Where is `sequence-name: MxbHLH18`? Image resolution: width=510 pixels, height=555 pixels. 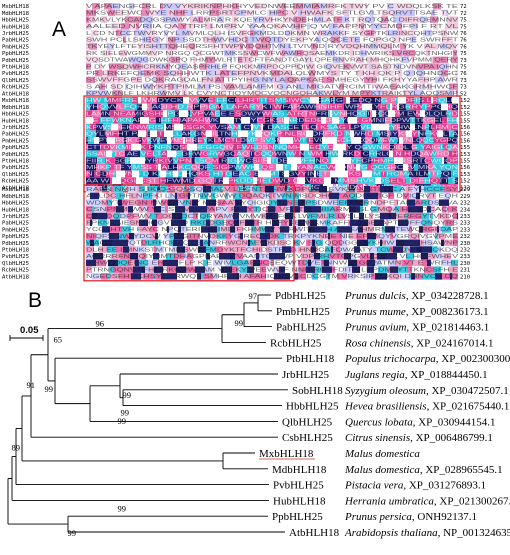
sequence-name: MxbHLH18 is located at coordinates (16, 190).